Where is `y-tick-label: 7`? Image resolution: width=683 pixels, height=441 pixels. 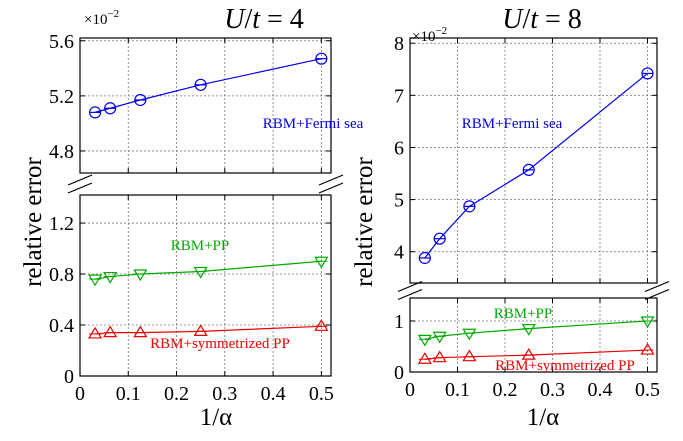
y-tick-label: 7 is located at coordinates (399, 96).